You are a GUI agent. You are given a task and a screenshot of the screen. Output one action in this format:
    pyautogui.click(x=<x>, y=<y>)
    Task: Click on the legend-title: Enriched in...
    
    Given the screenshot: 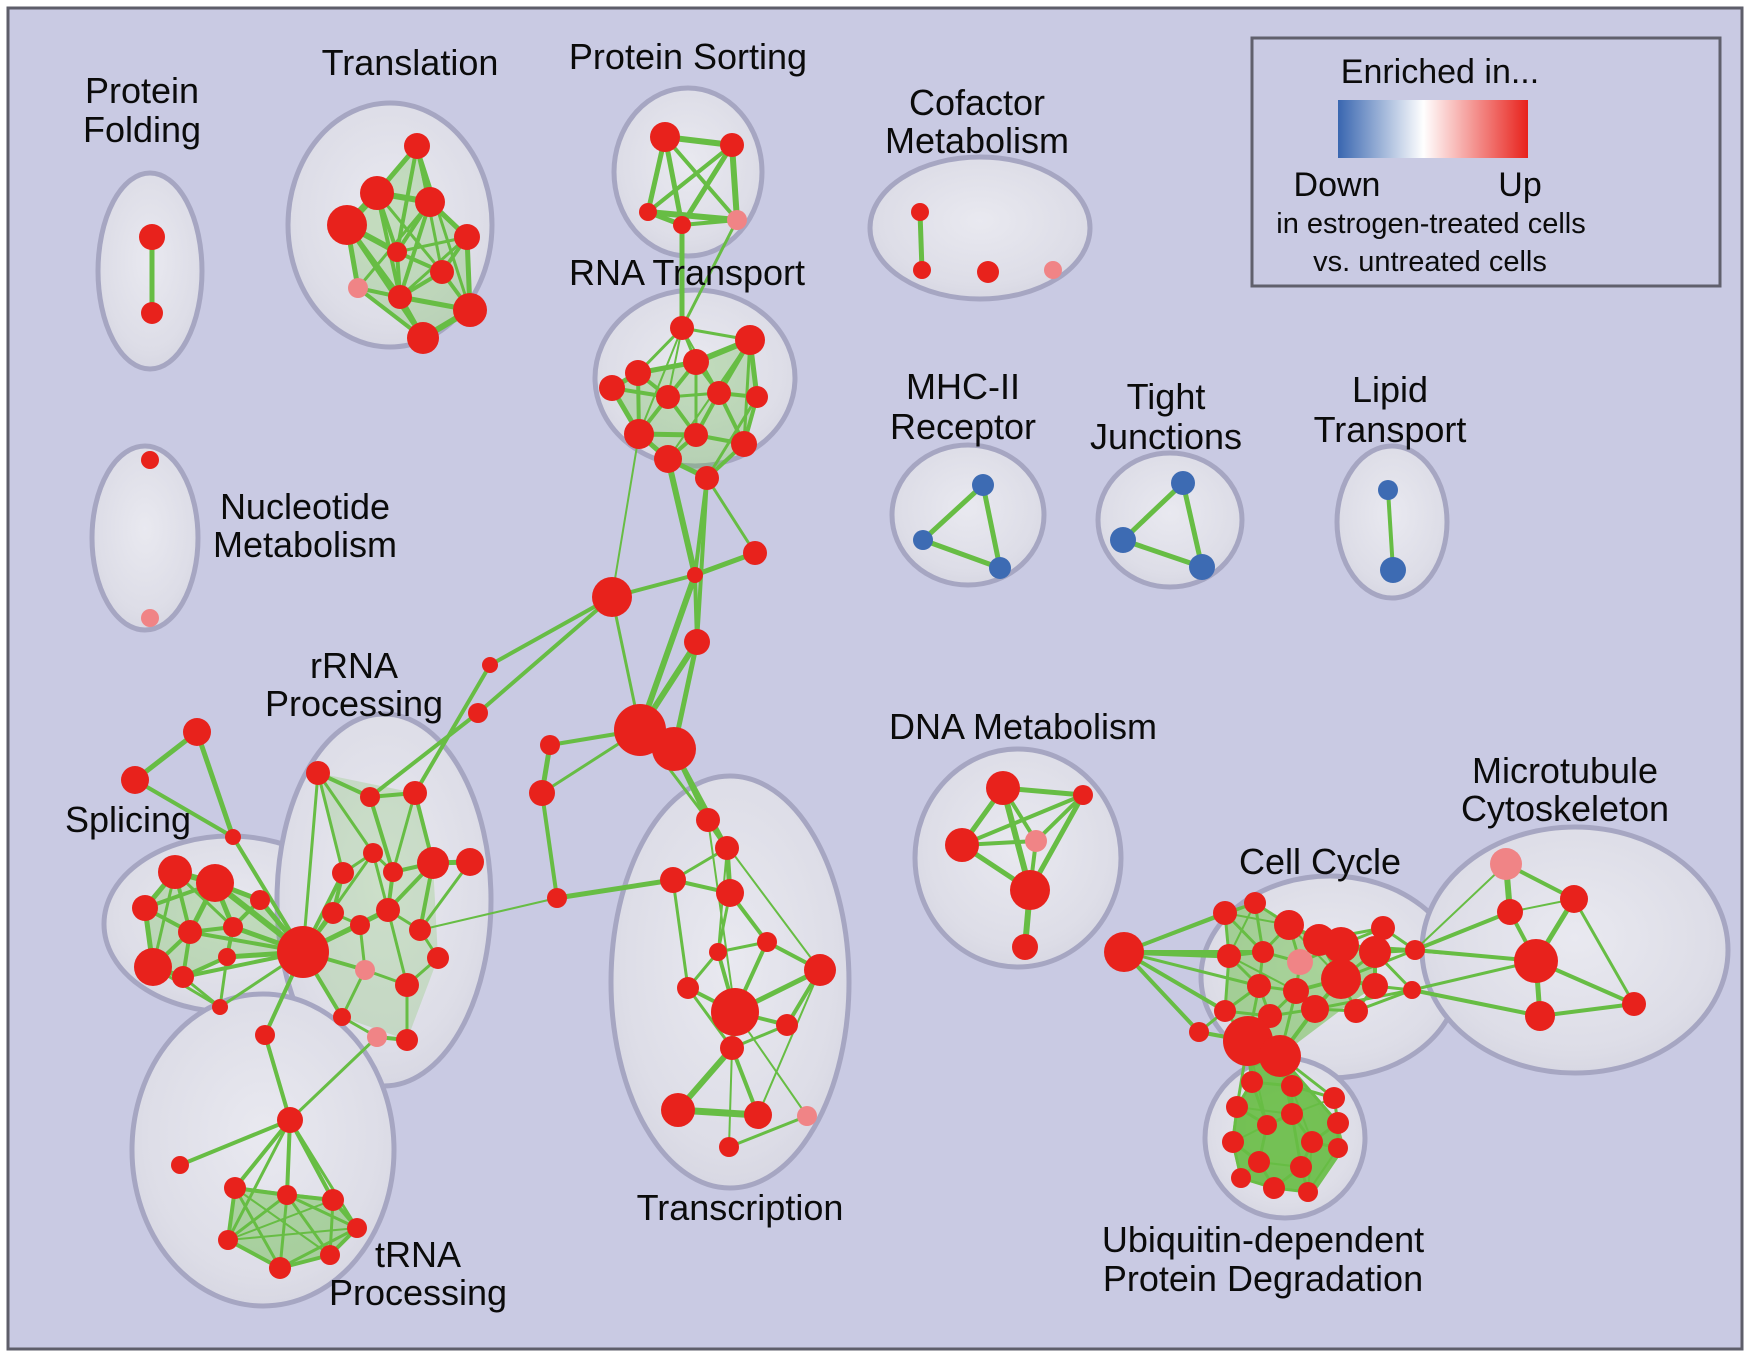 What is the action you would take?
    pyautogui.click(x=1440, y=72)
    